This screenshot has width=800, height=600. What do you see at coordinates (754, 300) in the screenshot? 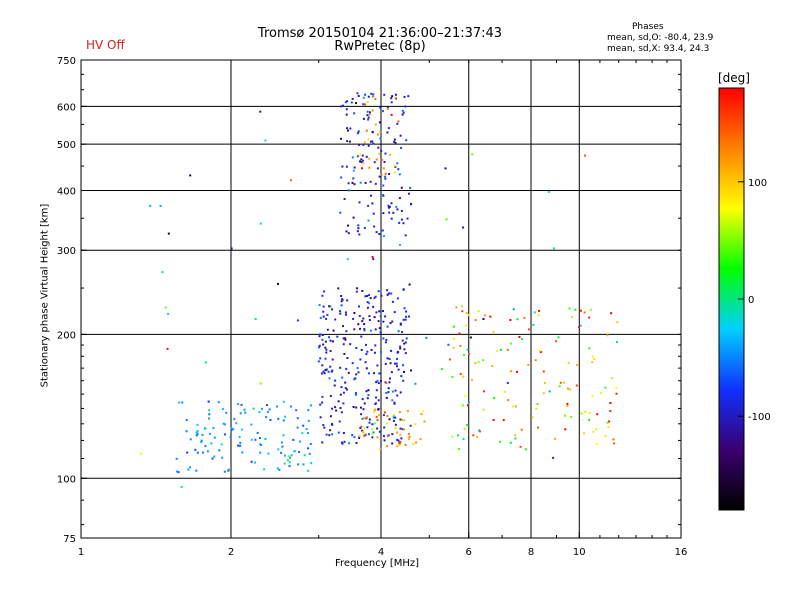
I see `colorbar-ticks: 100 0 -100` at bounding box center [754, 300].